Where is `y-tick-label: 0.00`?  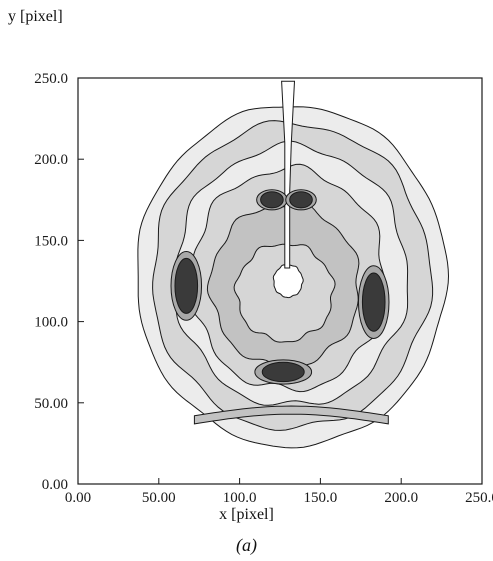 y-tick-label: 0.00 is located at coordinates (55, 485).